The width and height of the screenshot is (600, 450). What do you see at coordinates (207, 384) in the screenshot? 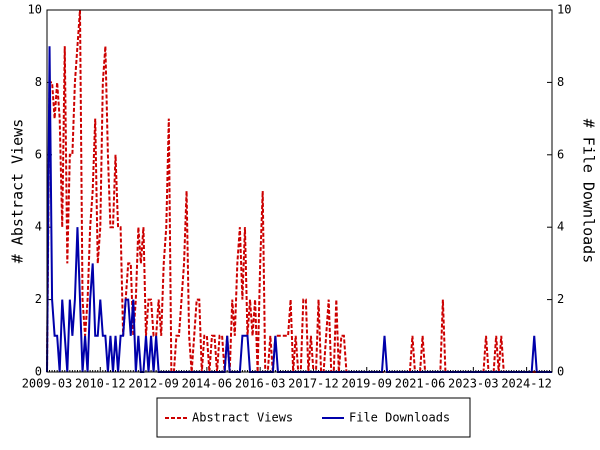
I see `x-tick-label: 2014-06` at bounding box center [207, 384].